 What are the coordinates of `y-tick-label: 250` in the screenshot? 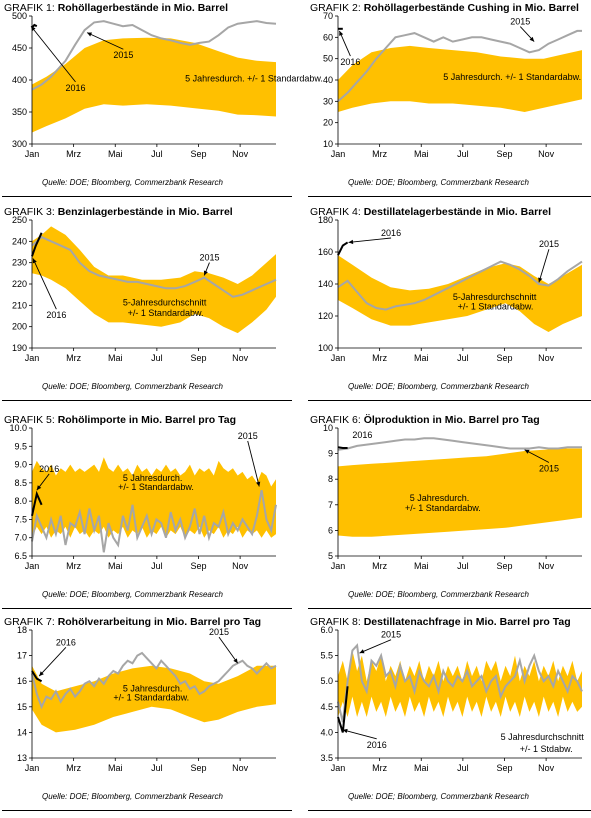 It's located at (19, 220).